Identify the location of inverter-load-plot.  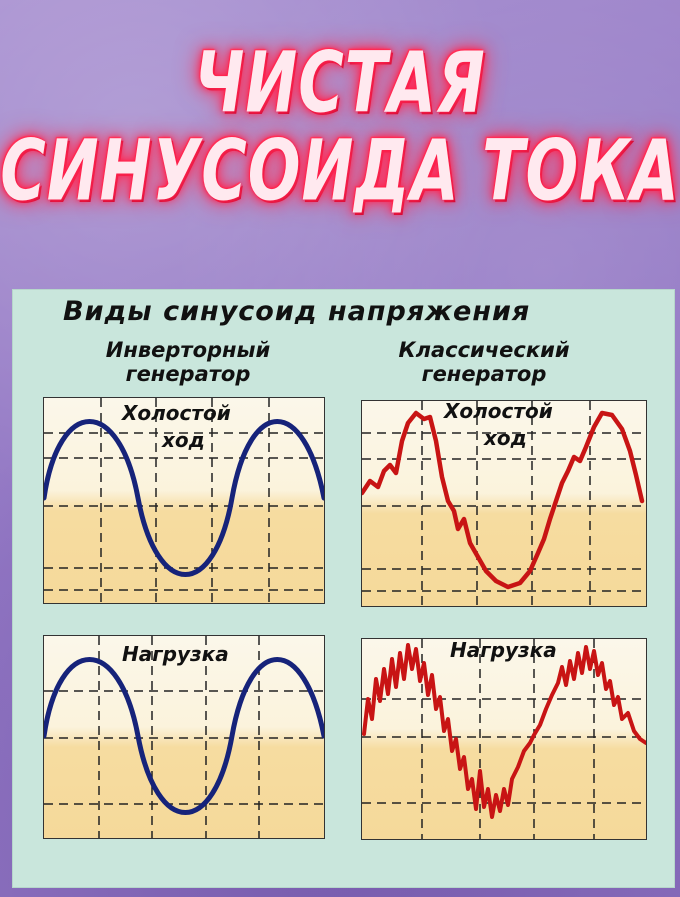
(184, 737).